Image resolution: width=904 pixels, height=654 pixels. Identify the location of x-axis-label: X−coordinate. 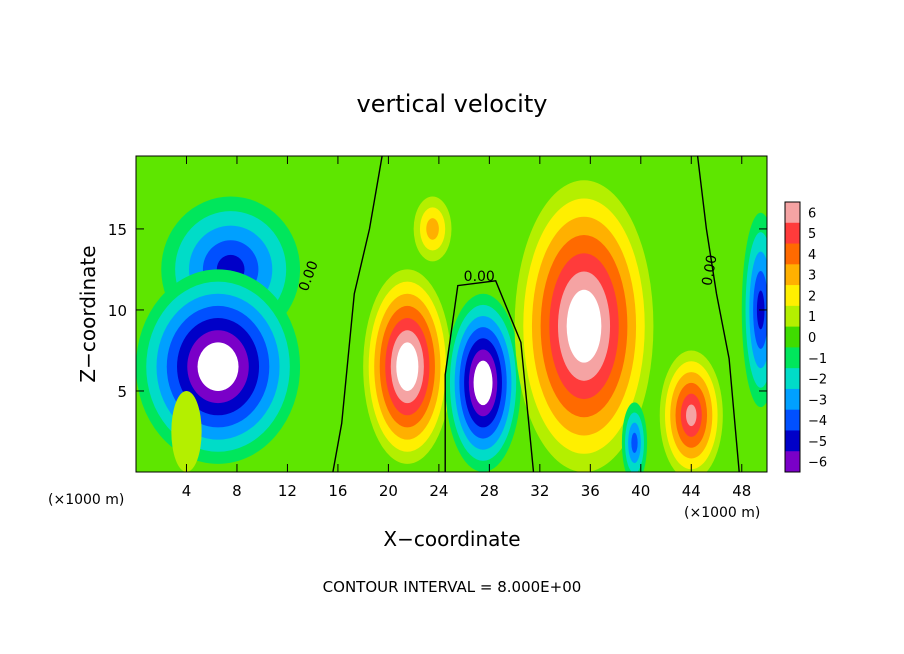
(451, 539).